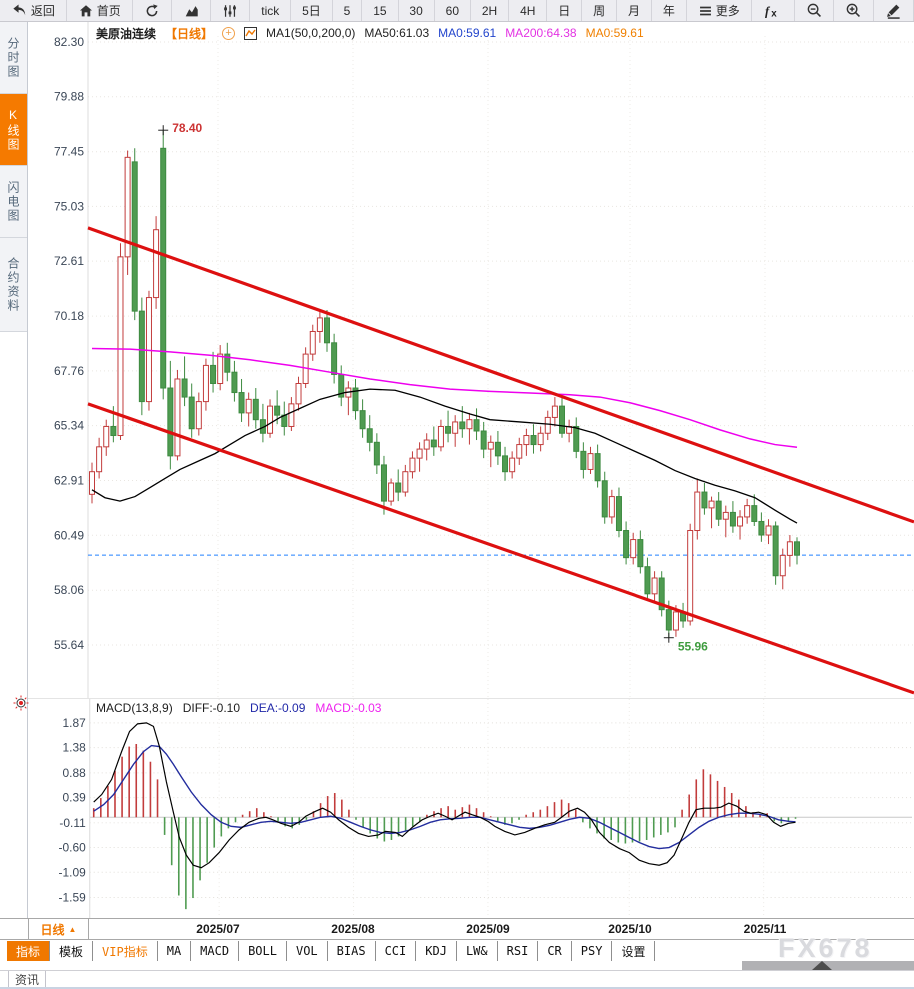  What do you see at coordinates (396, 951) in the screenshot?
I see `indicator-button-CCI: CCI` at bounding box center [396, 951].